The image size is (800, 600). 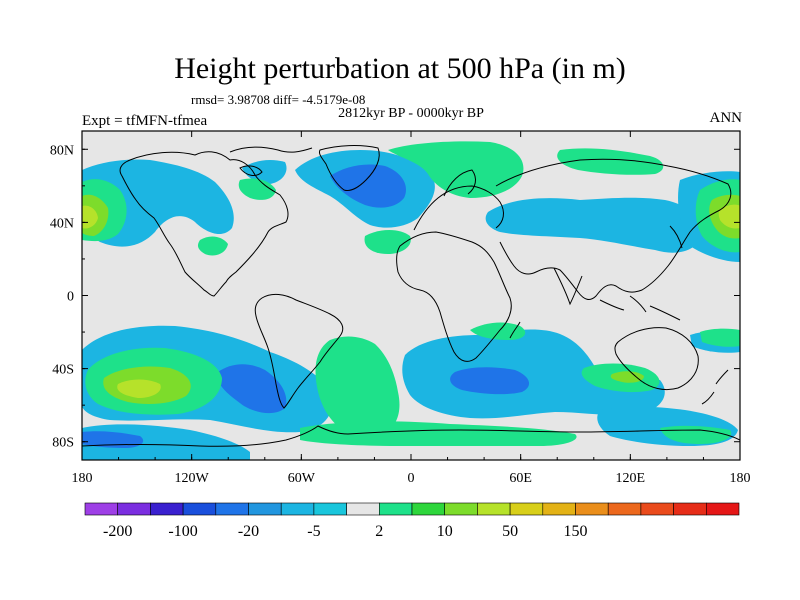 I want to click on x-tick-label: 120E, so click(x=631, y=478).